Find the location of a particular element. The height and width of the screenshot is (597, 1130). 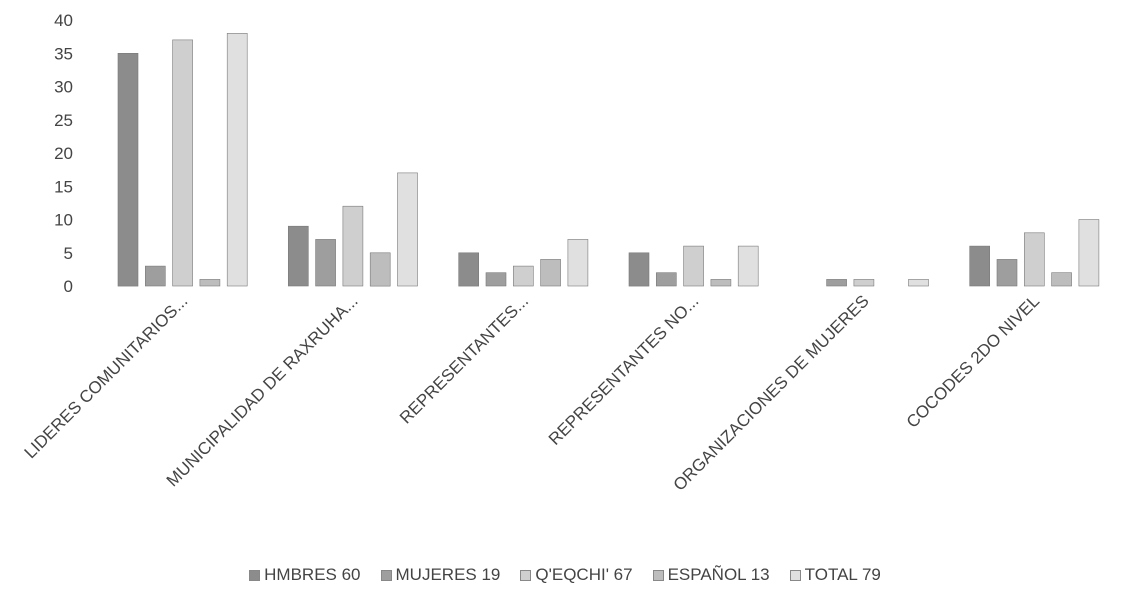

y-tick-label: 30 is located at coordinates (63, 87).